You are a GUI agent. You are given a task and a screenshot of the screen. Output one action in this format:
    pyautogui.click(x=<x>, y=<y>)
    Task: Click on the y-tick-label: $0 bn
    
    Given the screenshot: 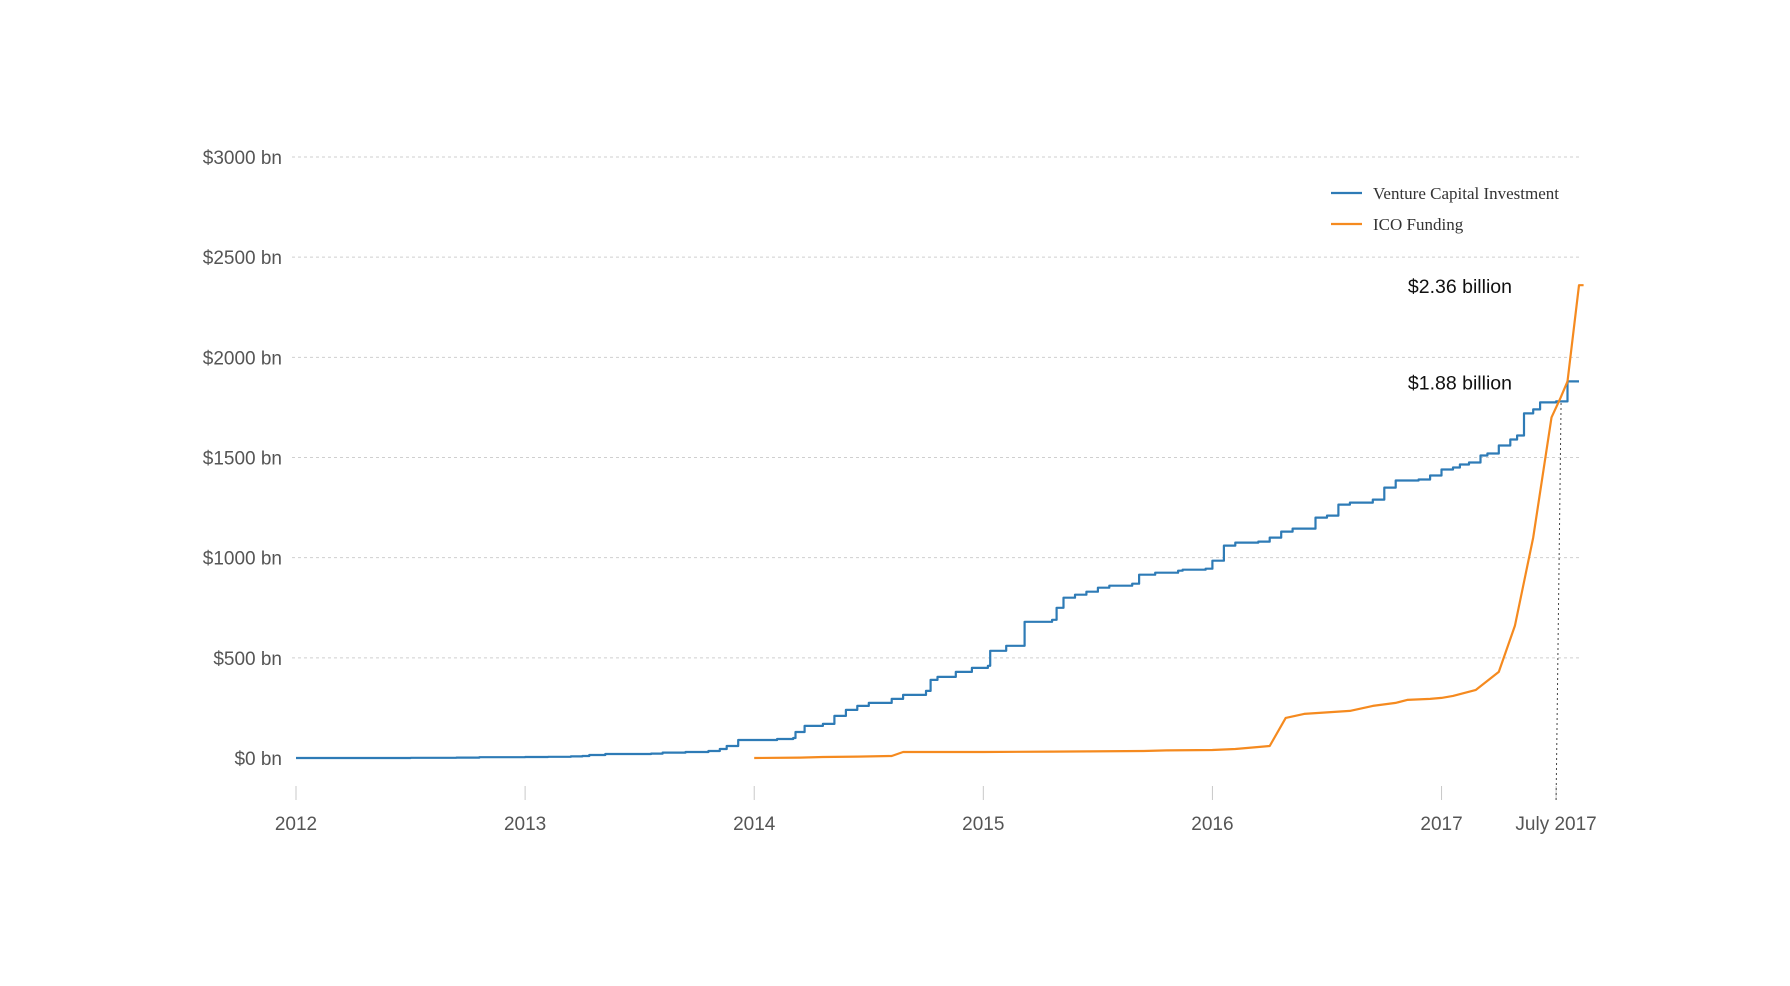 What is the action you would take?
    pyautogui.click(x=258, y=759)
    